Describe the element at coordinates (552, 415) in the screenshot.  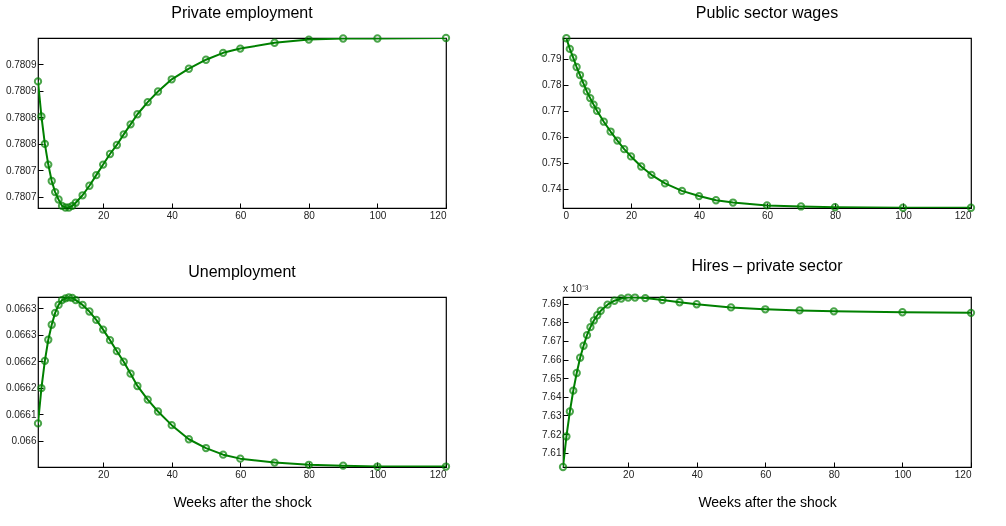
I see `y-tick-label: 7.63` at that location.